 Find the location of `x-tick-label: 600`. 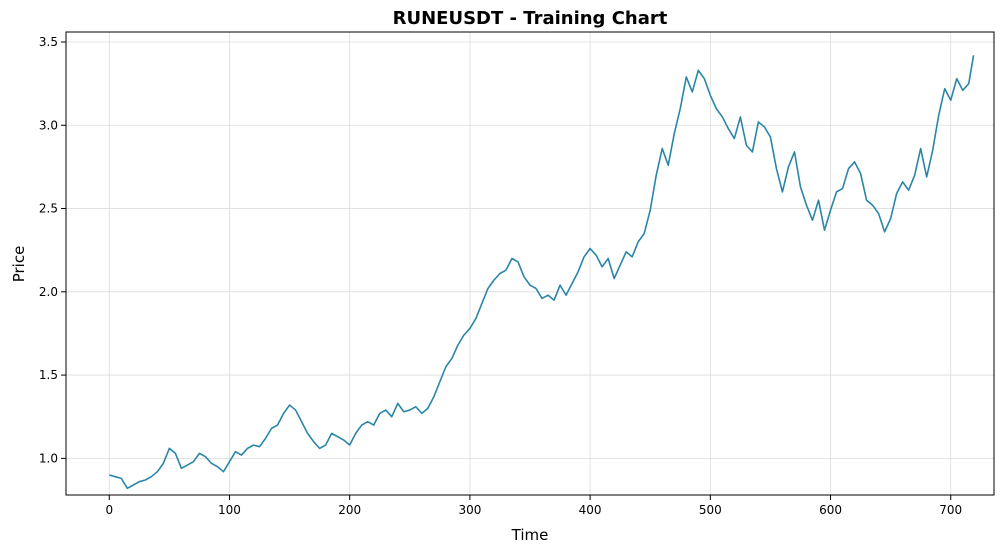

x-tick-label: 600 is located at coordinates (830, 510).